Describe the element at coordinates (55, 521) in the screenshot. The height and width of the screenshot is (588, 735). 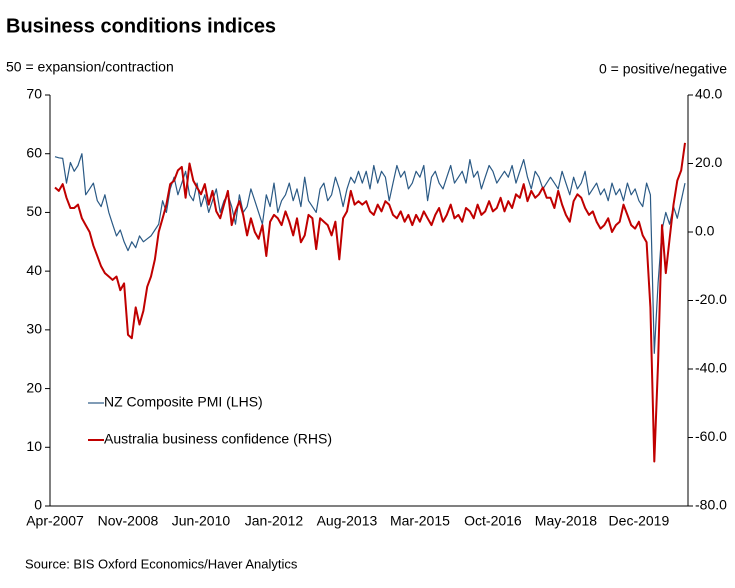
I see `x-tick-label: Apr-2007` at that location.